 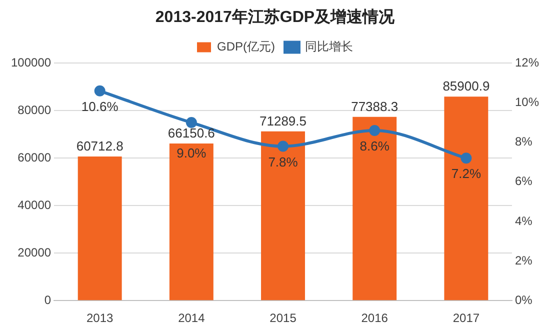 What do you see at coordinates (523, 221) in the screenshot?
I see `y2-tick-label: 4%` at bounding box center [523, 221].